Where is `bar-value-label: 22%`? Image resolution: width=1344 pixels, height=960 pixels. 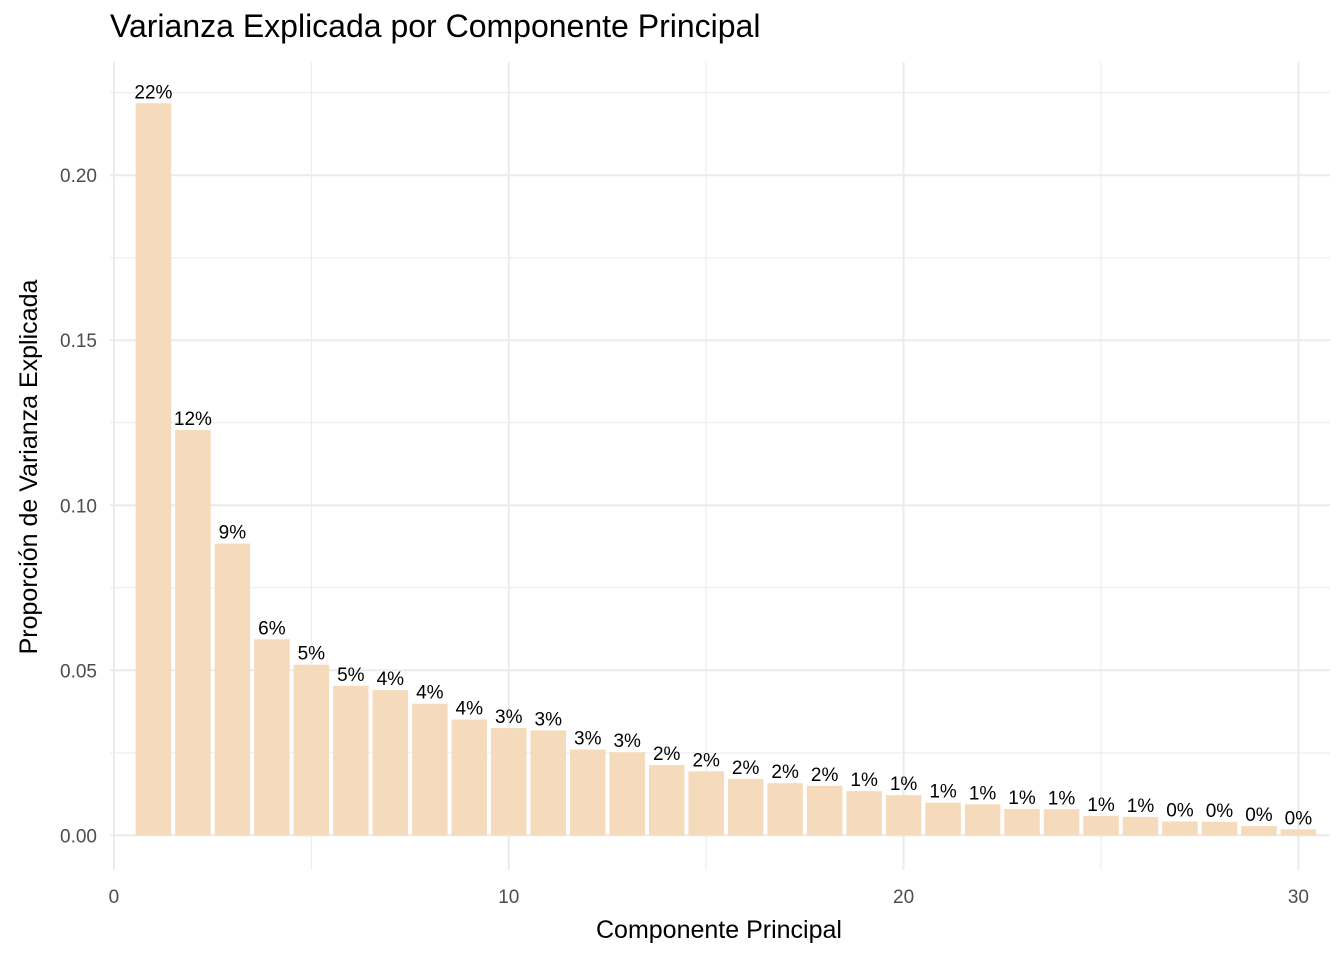
bar-value-label: 22% is located at coordinates (153, 92).